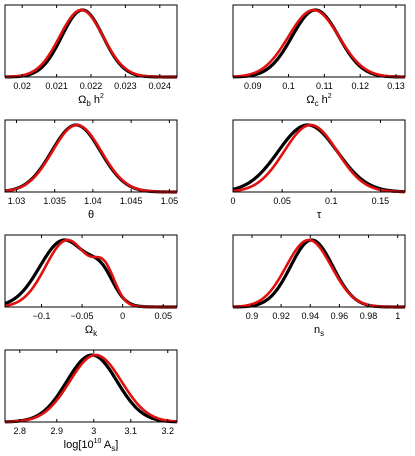  What do you see at coordinates (56, 86) in the screenshot?
I see `x-tick-label: 0.021` at bounding box center [56, 86].